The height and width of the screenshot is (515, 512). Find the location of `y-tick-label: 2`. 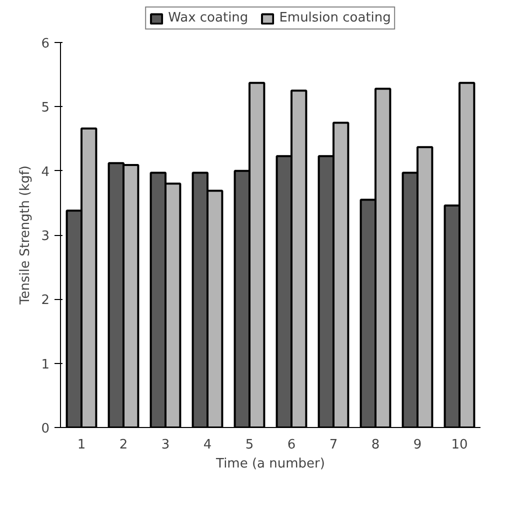

y-tick-label: 2 is located at coordinates (45, 300).